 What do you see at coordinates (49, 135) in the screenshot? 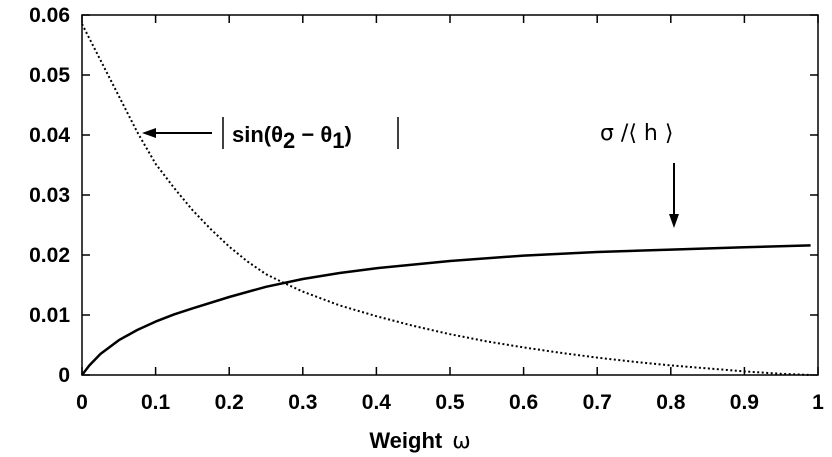
I see `y-tick-label: 0.04` at bounding box center [49, 135].